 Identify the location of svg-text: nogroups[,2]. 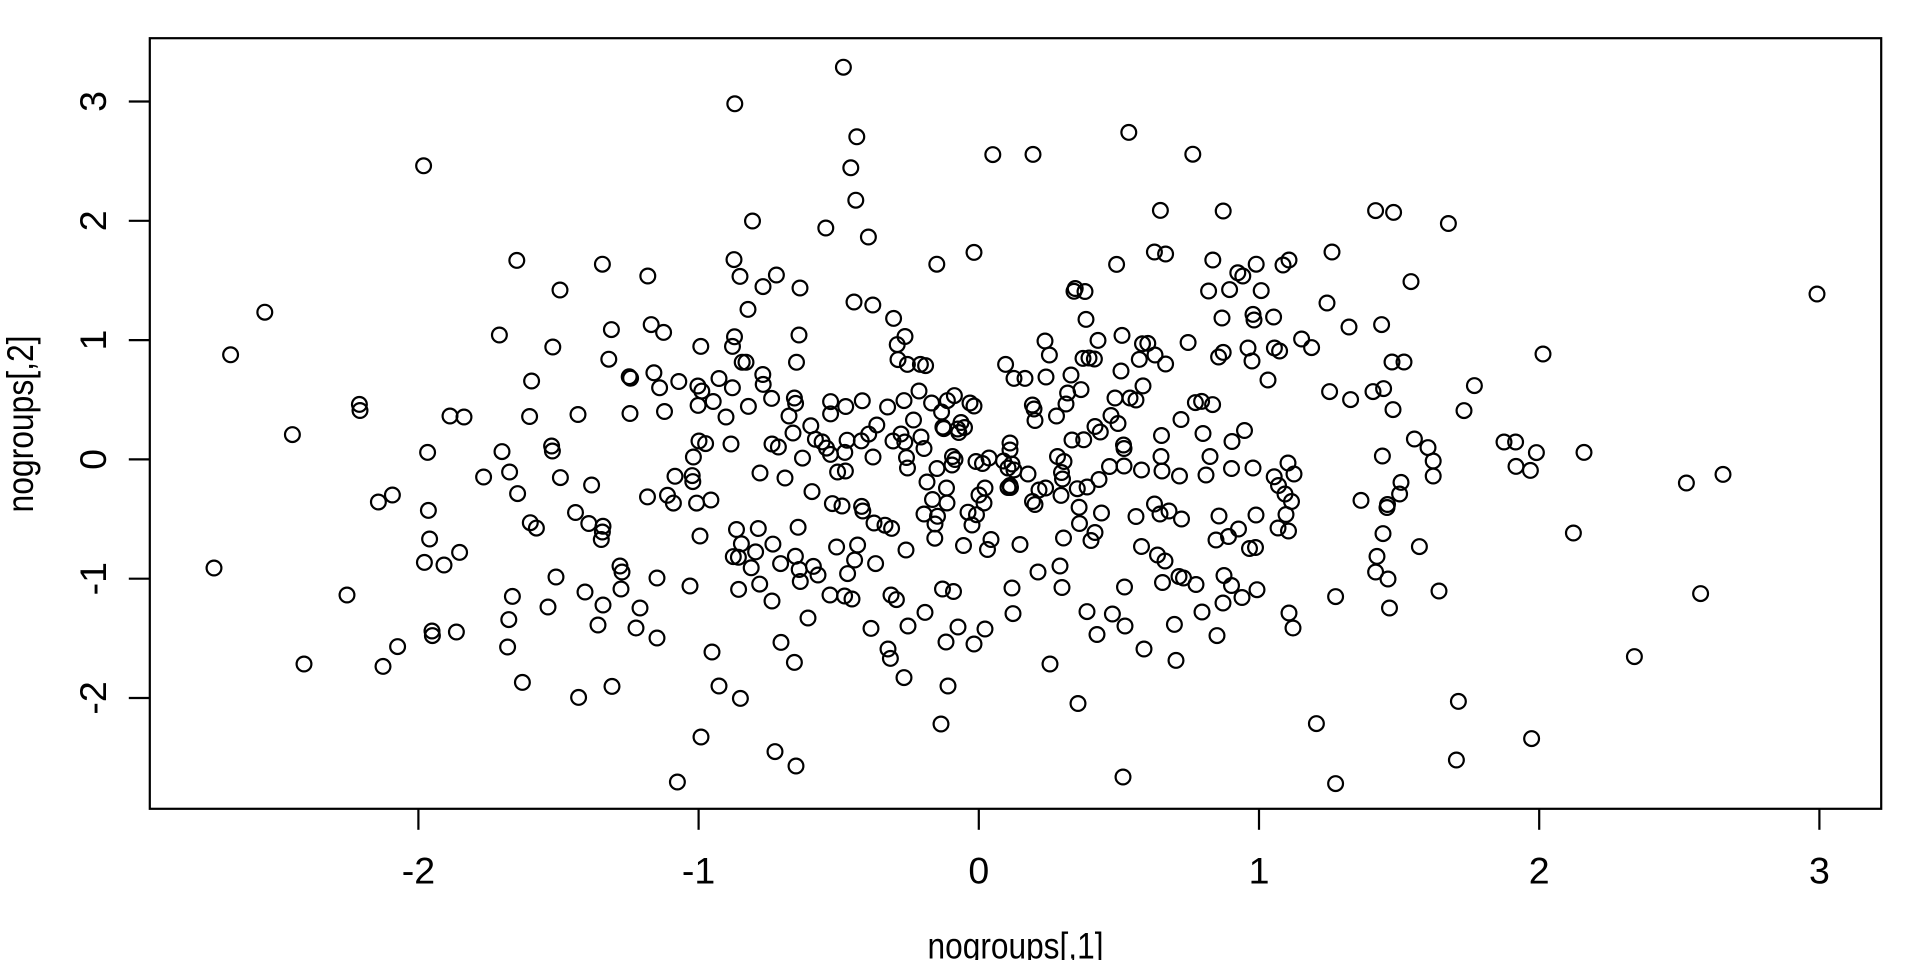
(20, 424).